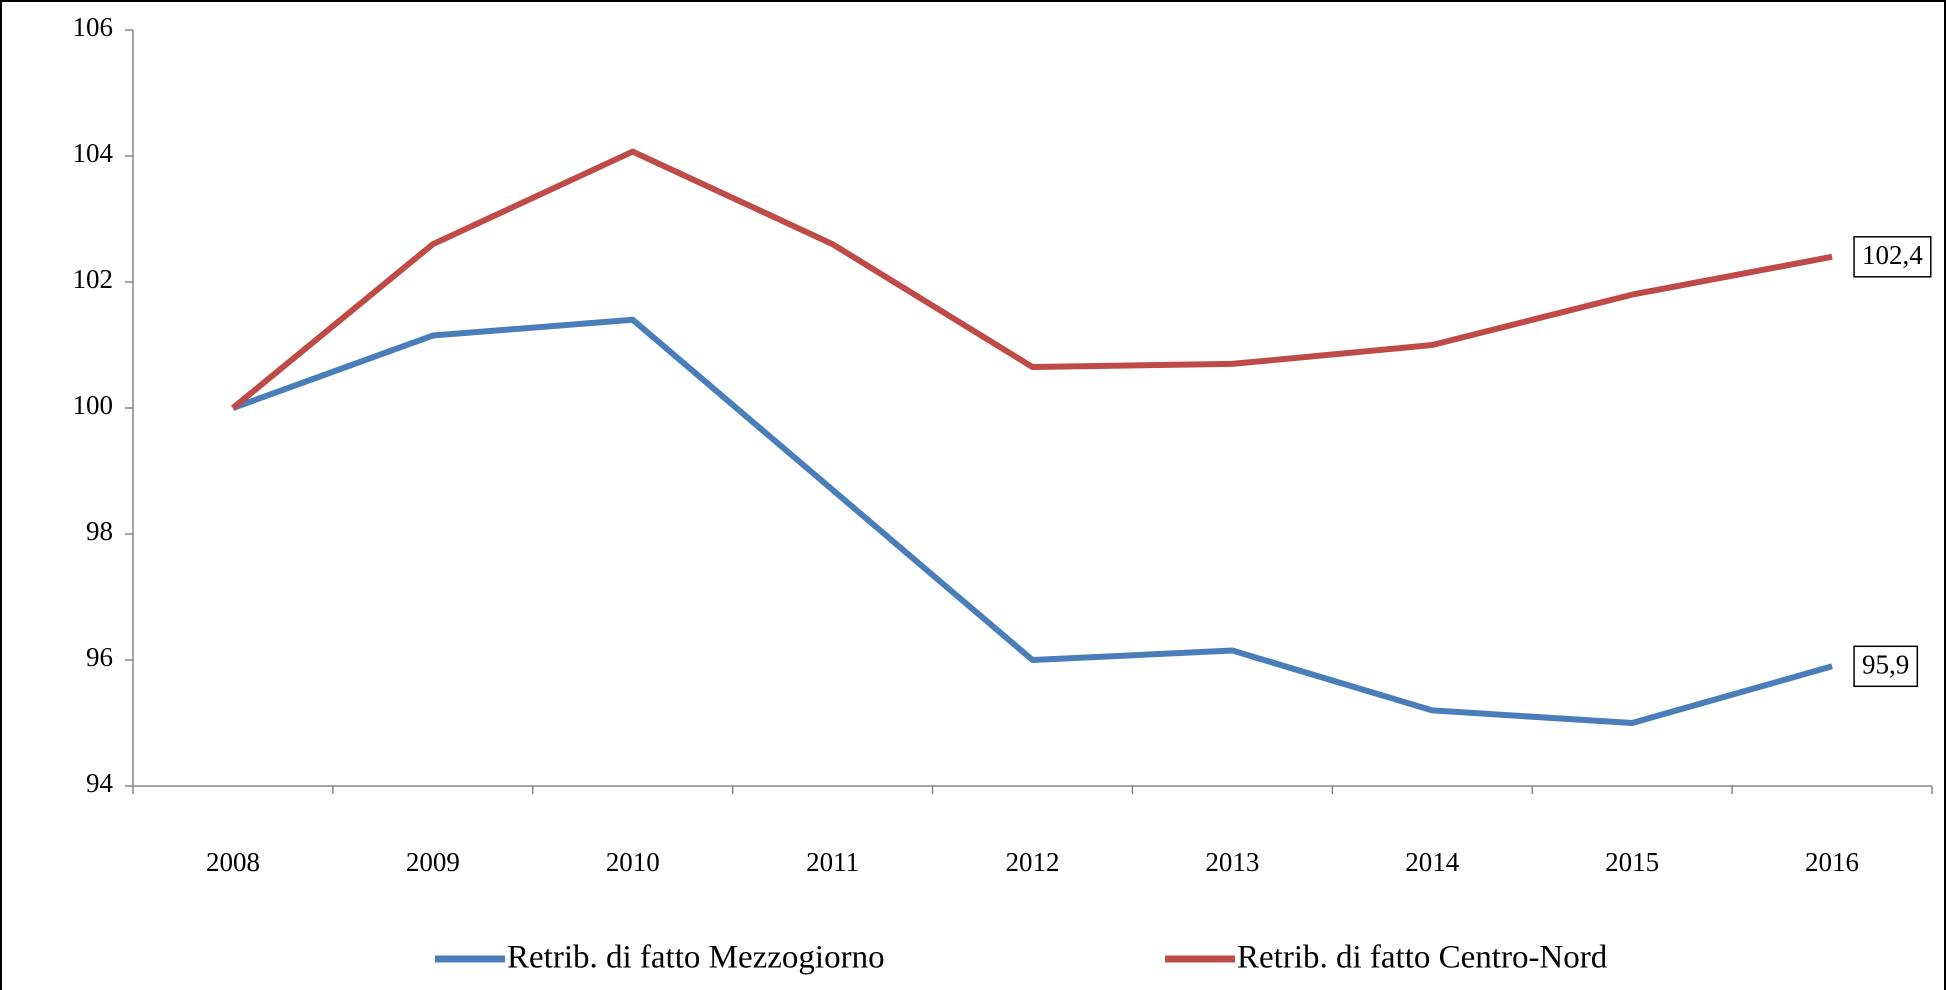 This screenshot has height=990, width=1946. I want to click on value-label: 95,9, so click(1885, 665).